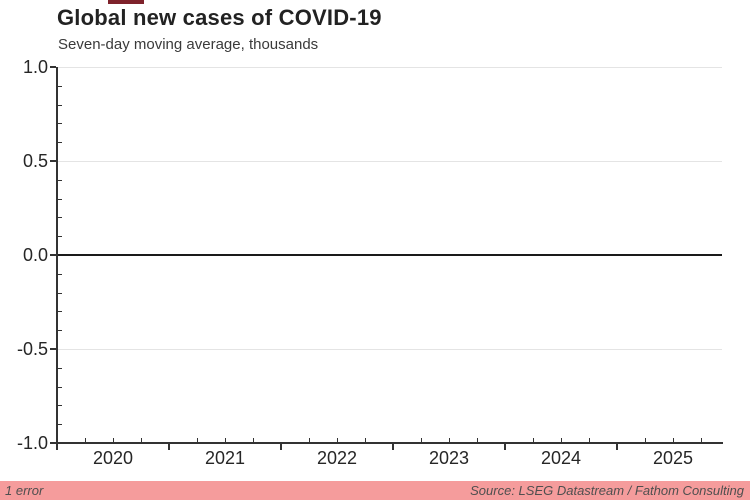  Describe the element at coordinates (449, 458) in the screenshot. I see `x-tick-label: 2023` at that location.